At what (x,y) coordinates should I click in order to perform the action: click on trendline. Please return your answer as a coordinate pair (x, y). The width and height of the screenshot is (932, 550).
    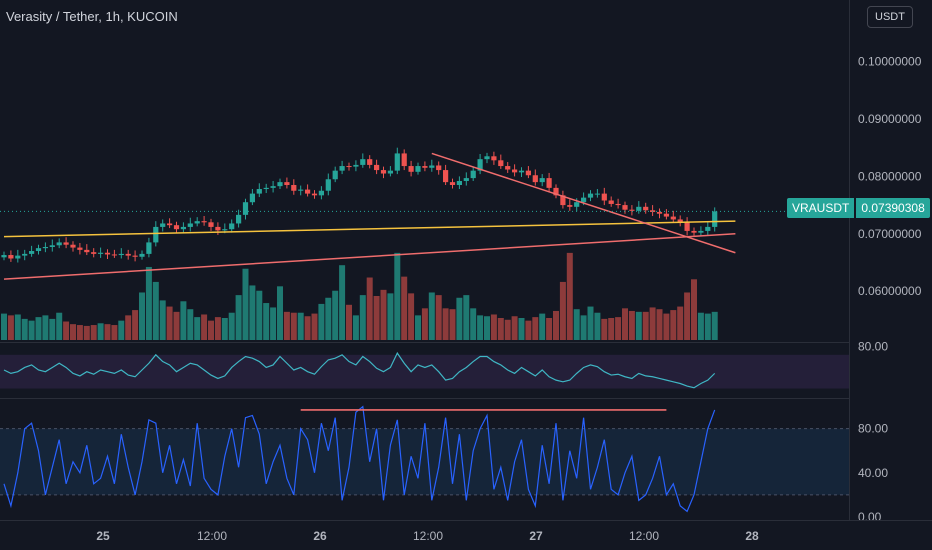
    Looking at the image, I should click on (369, 256).